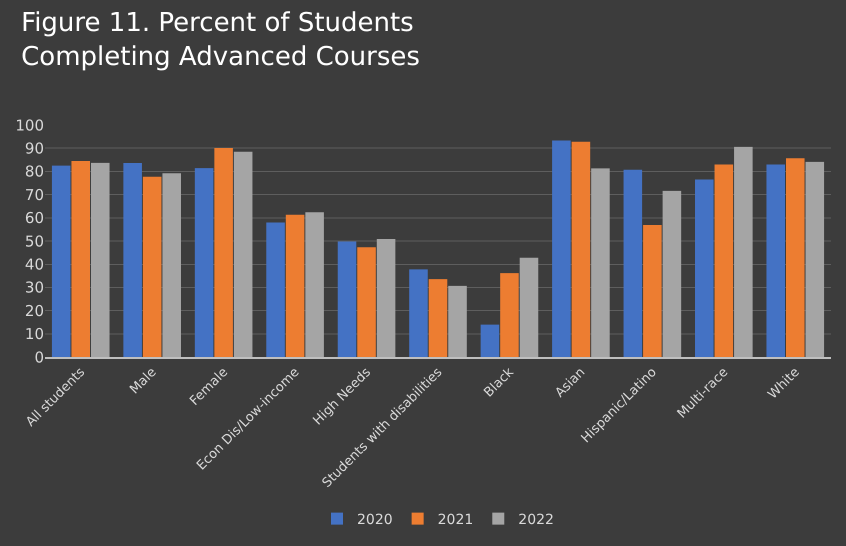  Describe the element at coordinates (536, 520) in the screenshot. I see `legend-label: 2022` at that location.